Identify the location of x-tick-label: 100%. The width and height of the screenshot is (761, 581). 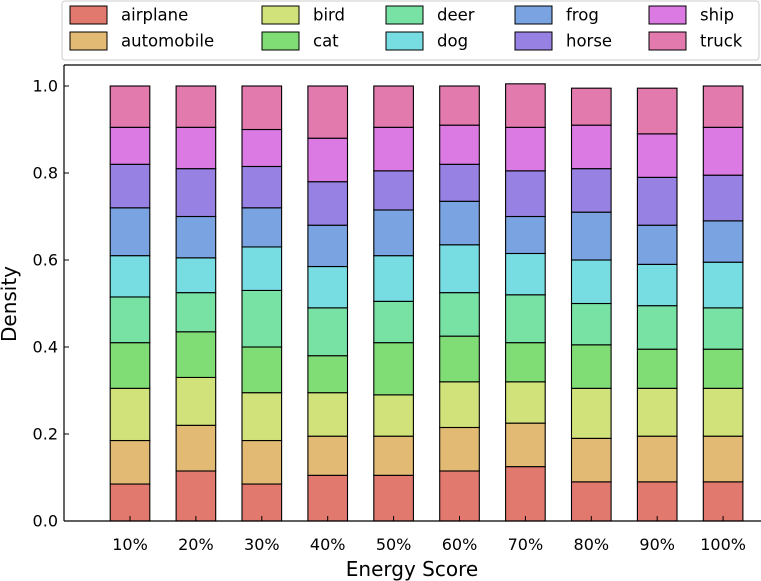
(723, 544).